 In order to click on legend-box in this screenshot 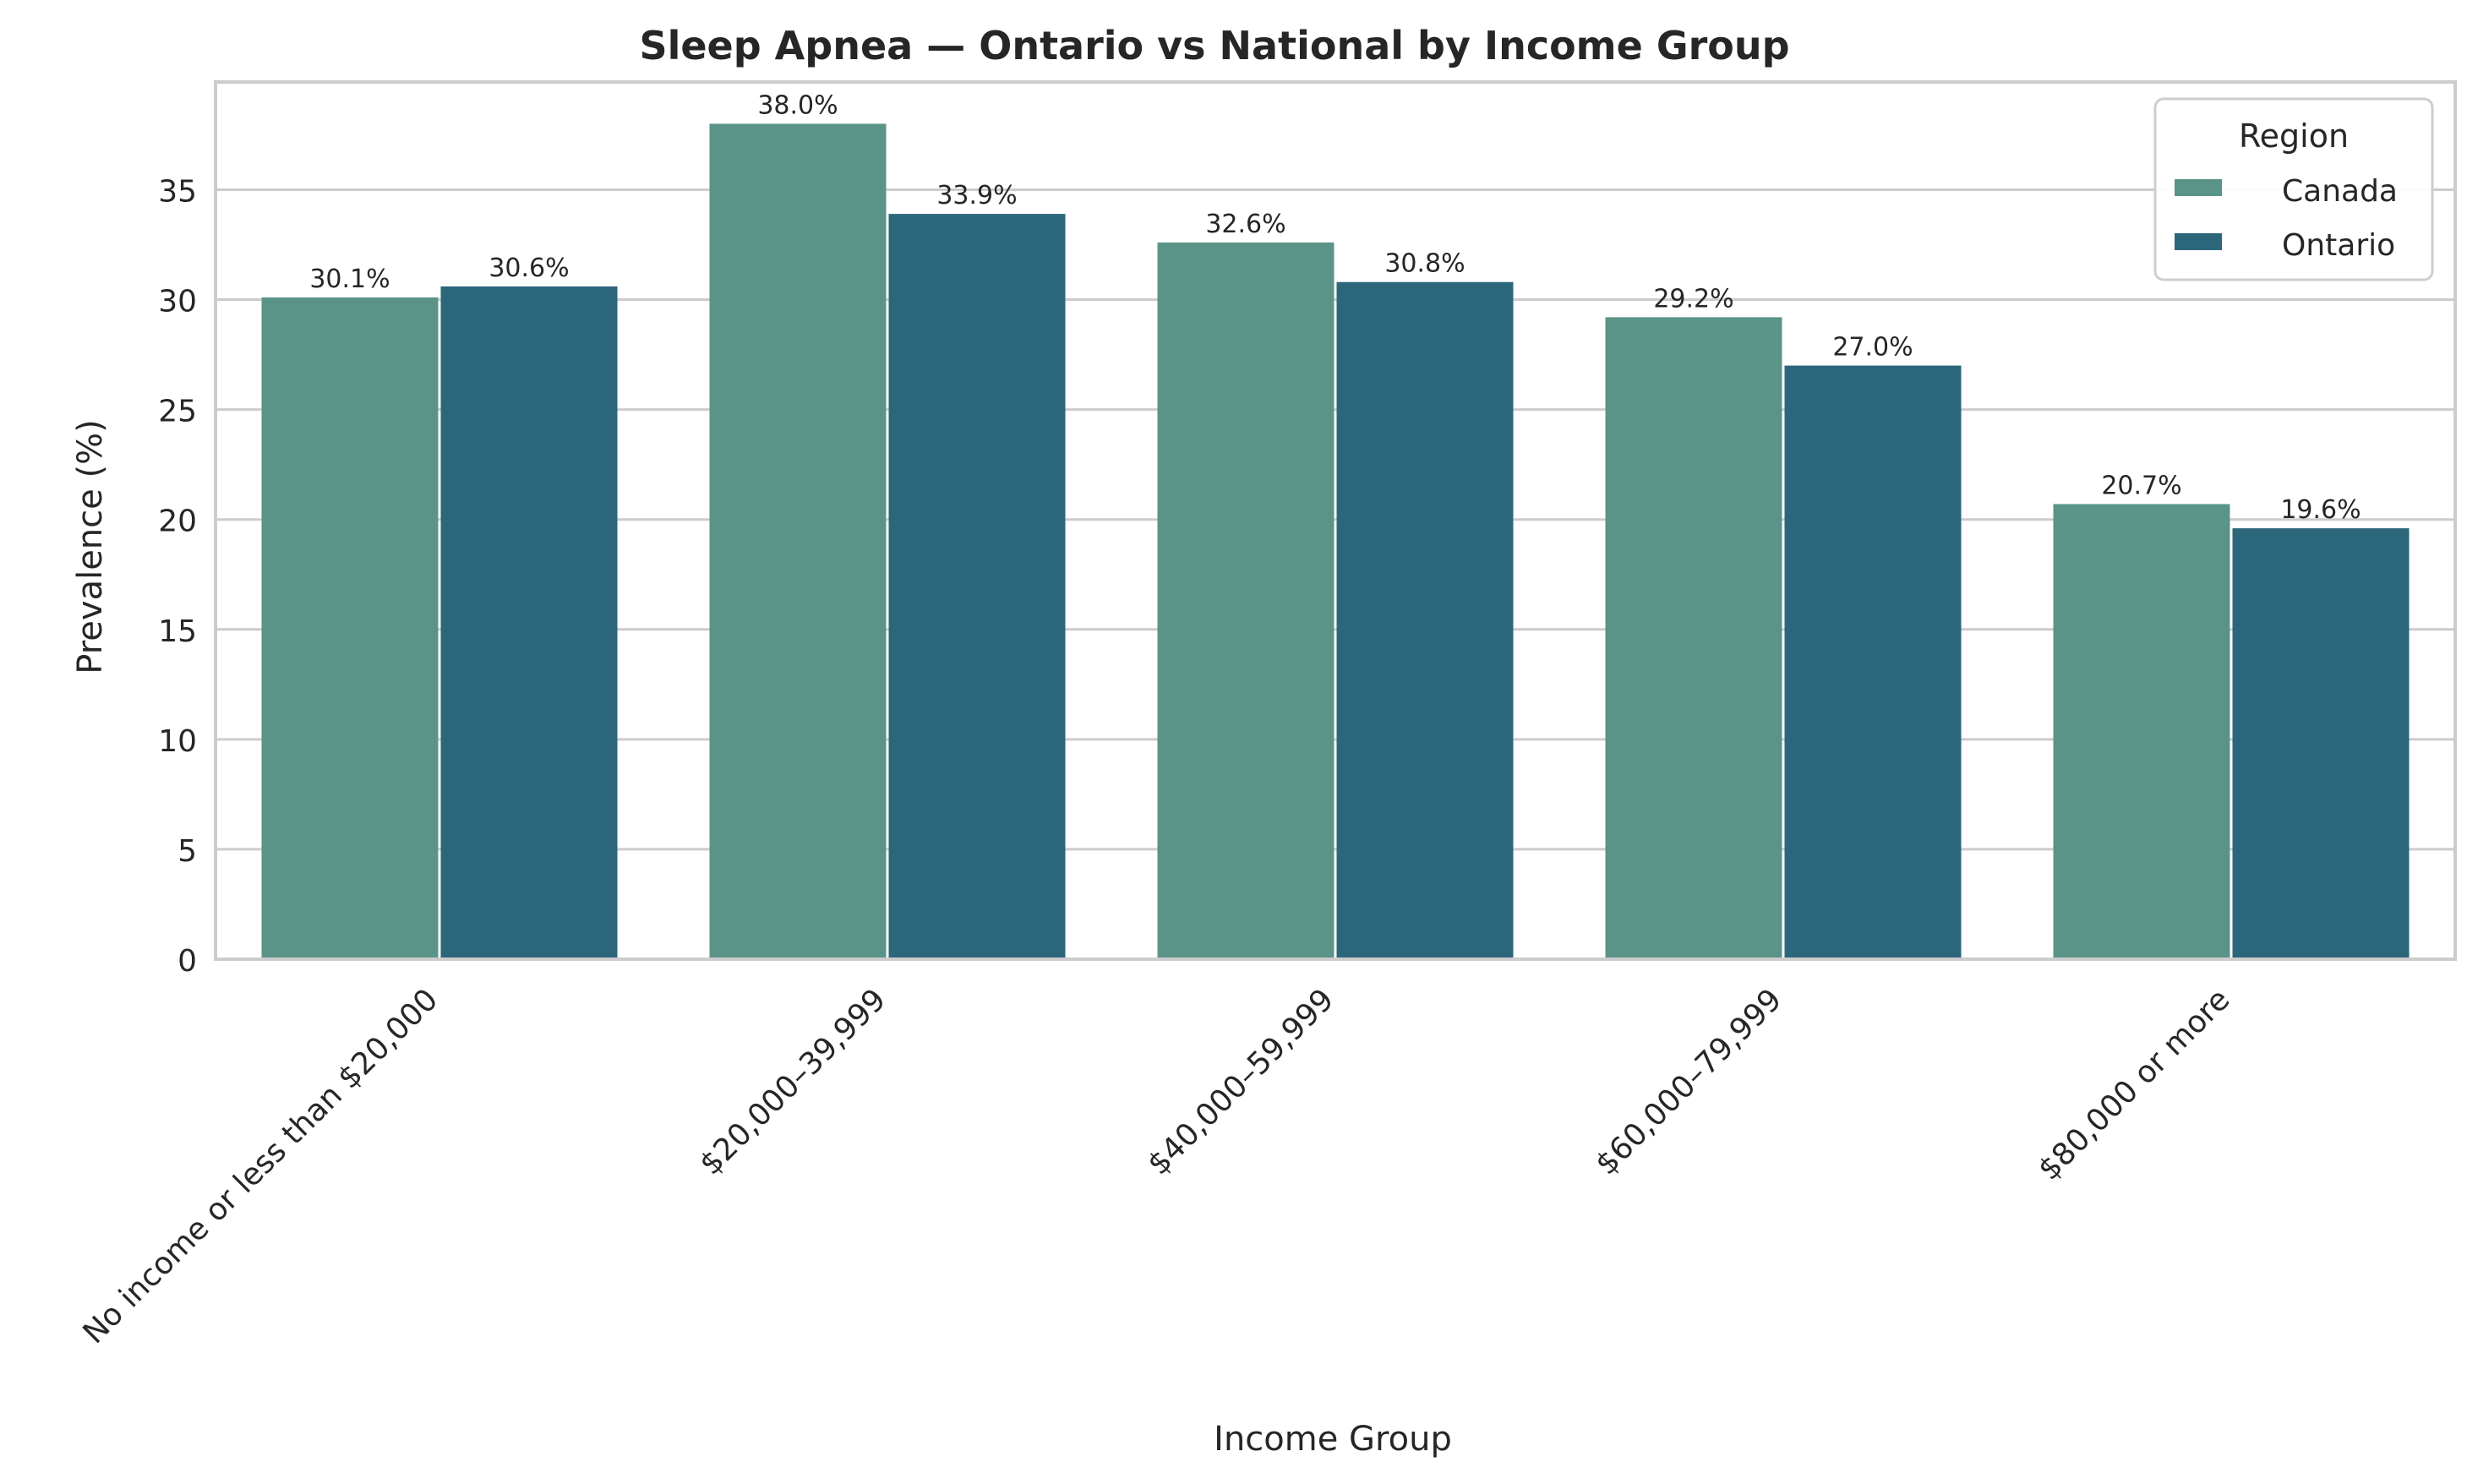, I will do `click(2293, 189)`.